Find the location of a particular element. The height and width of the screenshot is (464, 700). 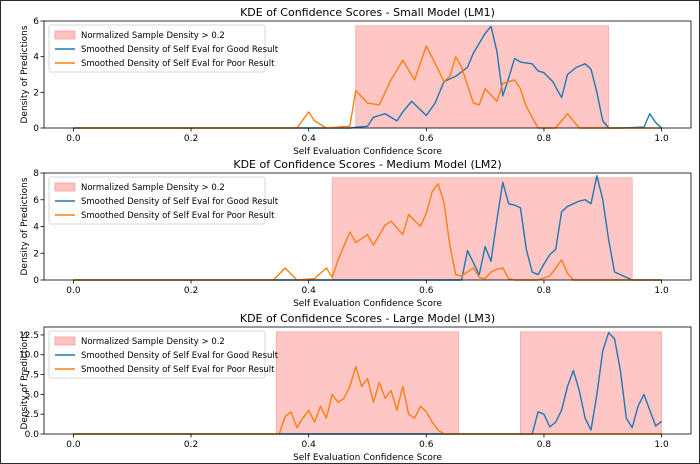

poor-result-line is located at coordinates (367, 400).